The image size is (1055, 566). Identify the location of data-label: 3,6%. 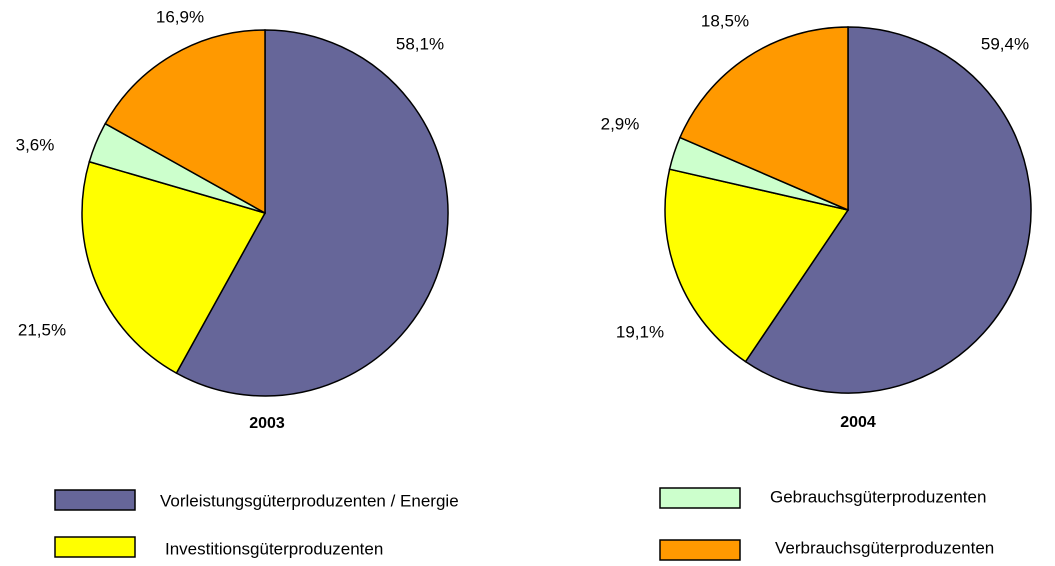
(35, 144).